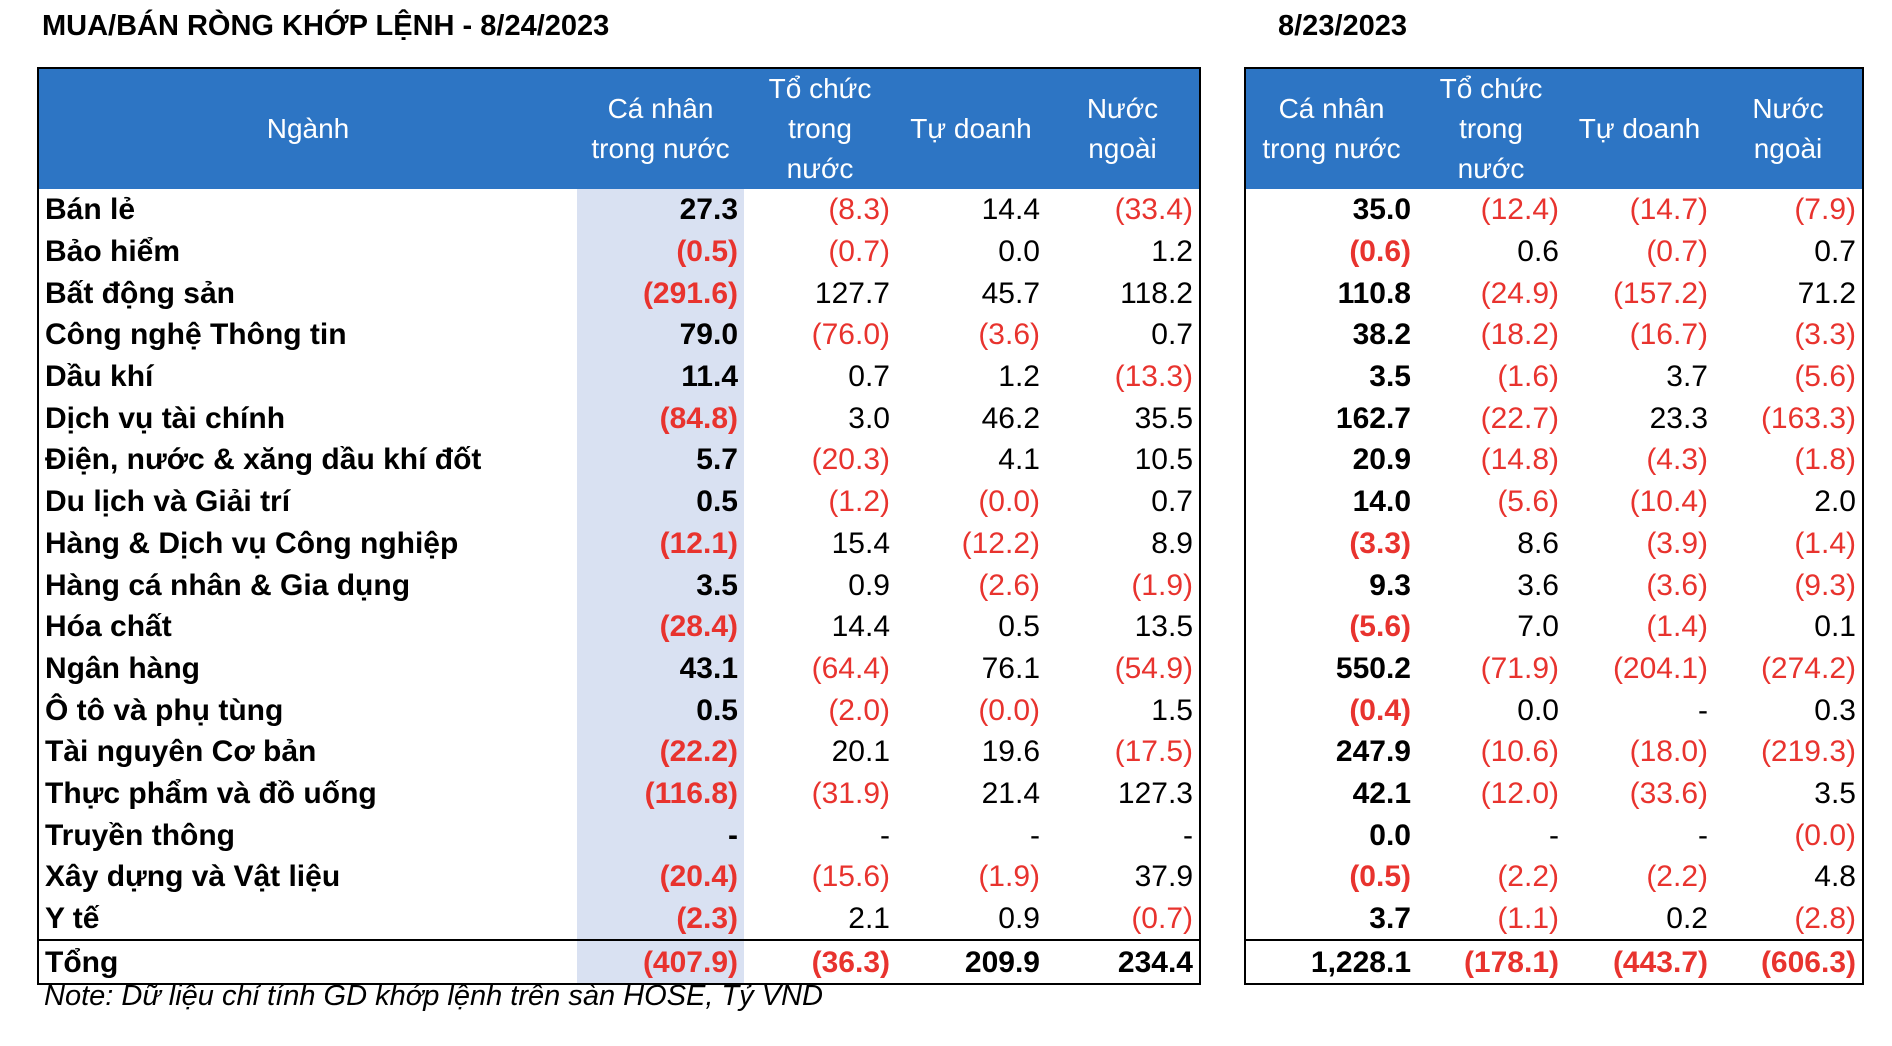  Describe the element at coordinates (1010, 793) in the screenshot. I see `cell-proprietary: 21.4` at that location.